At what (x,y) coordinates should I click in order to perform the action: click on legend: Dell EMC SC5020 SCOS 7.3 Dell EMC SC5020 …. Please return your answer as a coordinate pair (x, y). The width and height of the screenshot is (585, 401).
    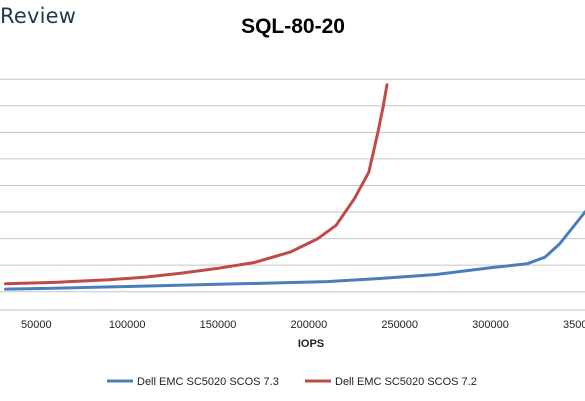
    Looking at the image, I should click on (292, 382).